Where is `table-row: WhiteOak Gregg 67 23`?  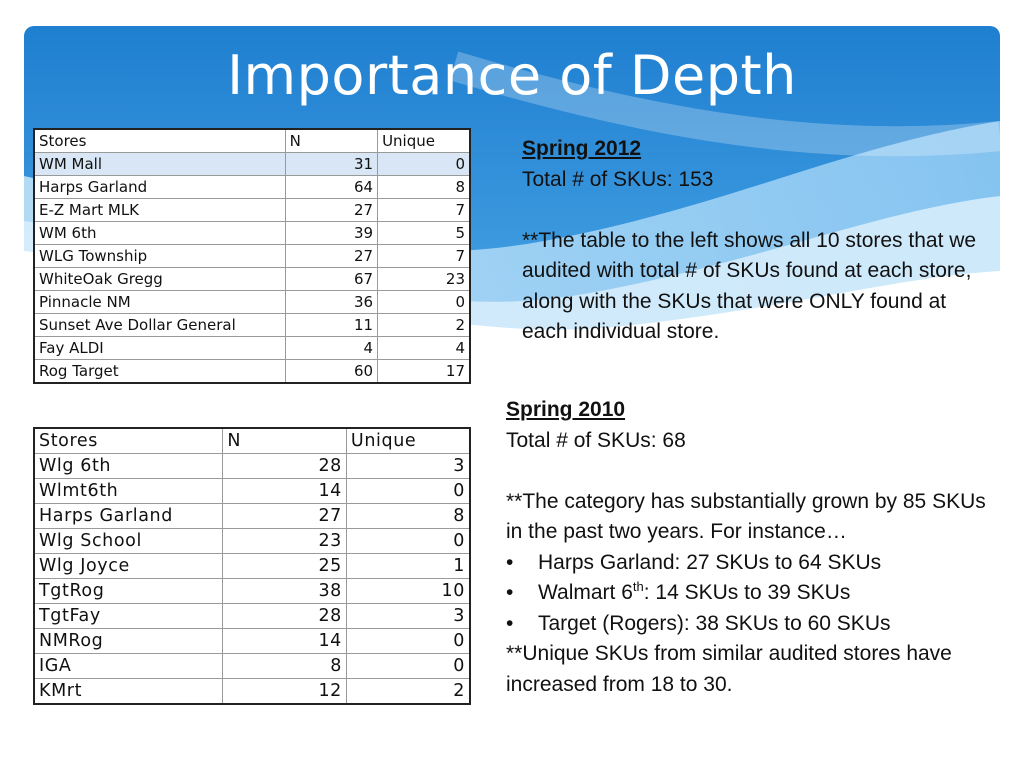 table-row: WhiteOak Gregg 67 23 is located at coordinates (252, 279).